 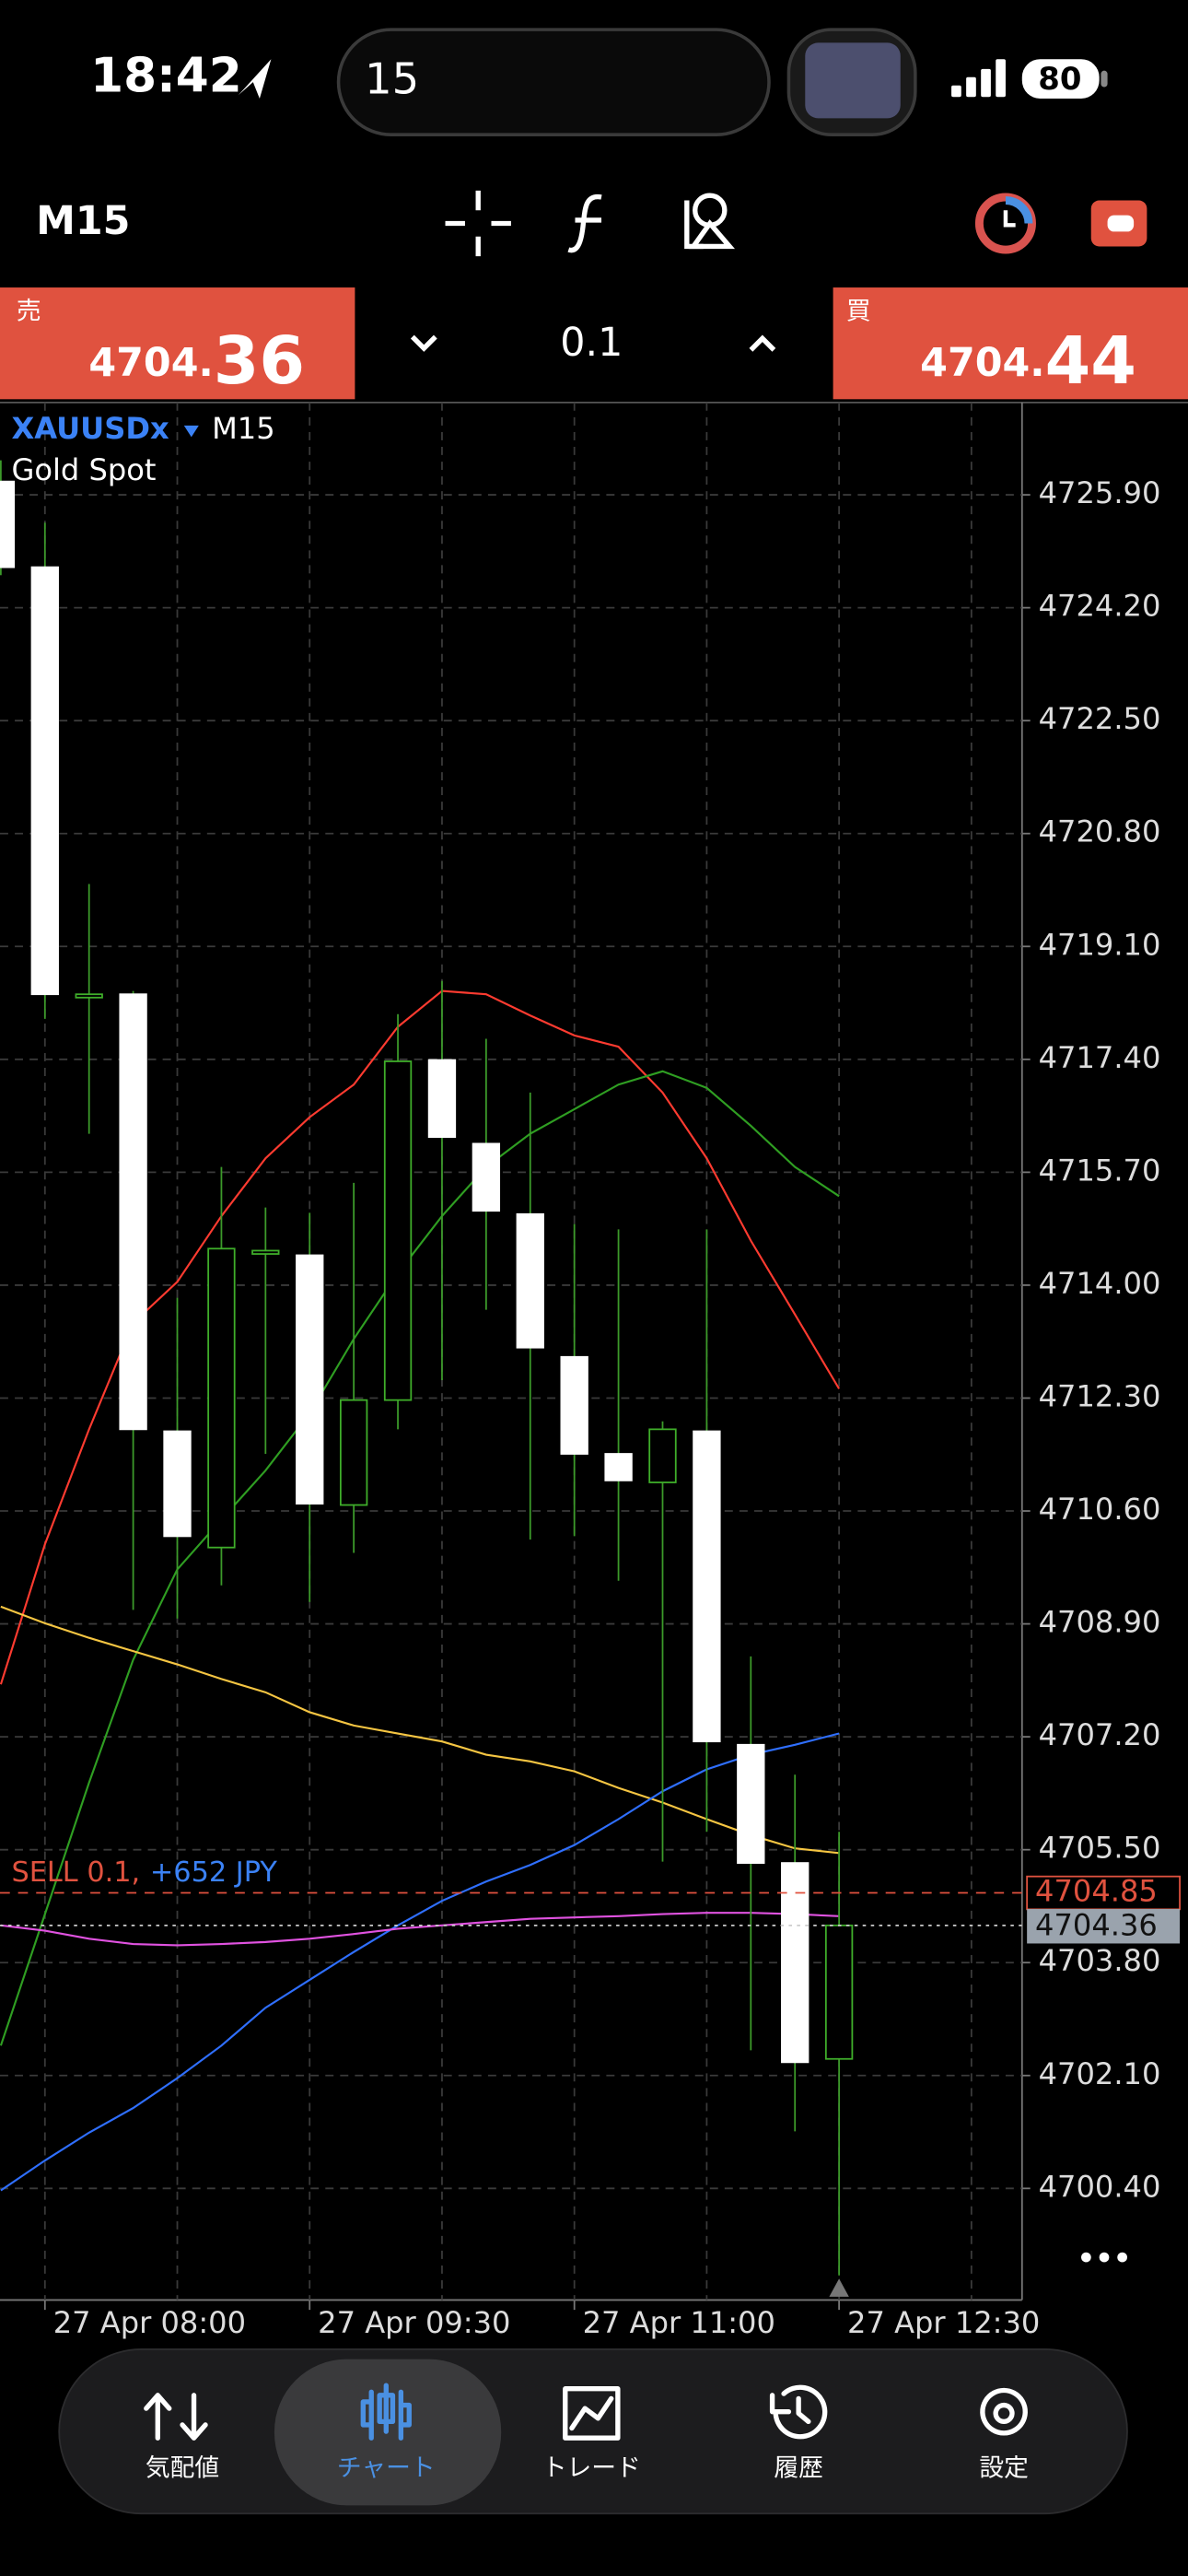 What do you see at coordinates (762, 343) in the screenshot?
I see `volume-up` at bounding box center [762, 343].